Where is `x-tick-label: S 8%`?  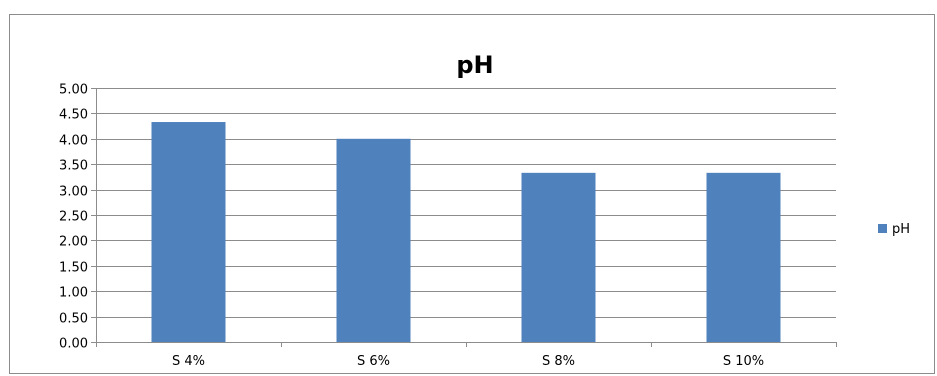
x-tick-label: S 8% is located at coordinates (558, 361).